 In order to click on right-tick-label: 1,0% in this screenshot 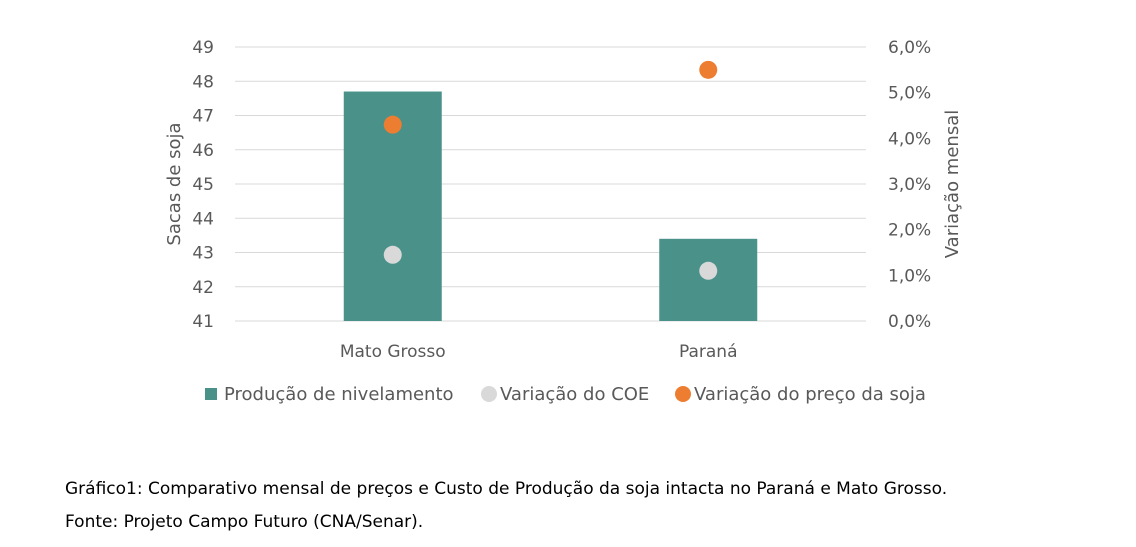, I will do `click(909, 276)`.